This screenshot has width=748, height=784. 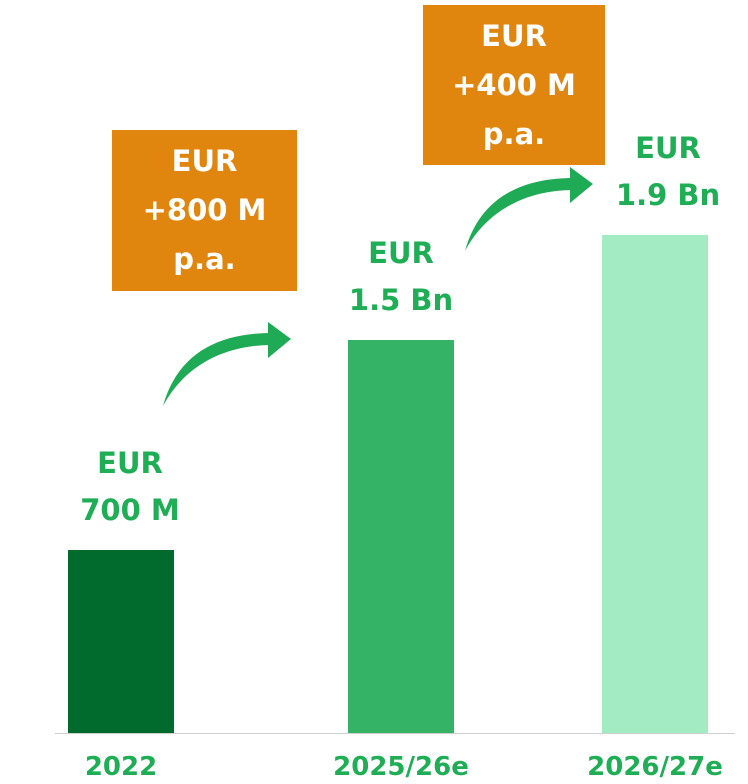 I want to click on value-label: EUR 1.9 Bn, so click(x=668, y=172).